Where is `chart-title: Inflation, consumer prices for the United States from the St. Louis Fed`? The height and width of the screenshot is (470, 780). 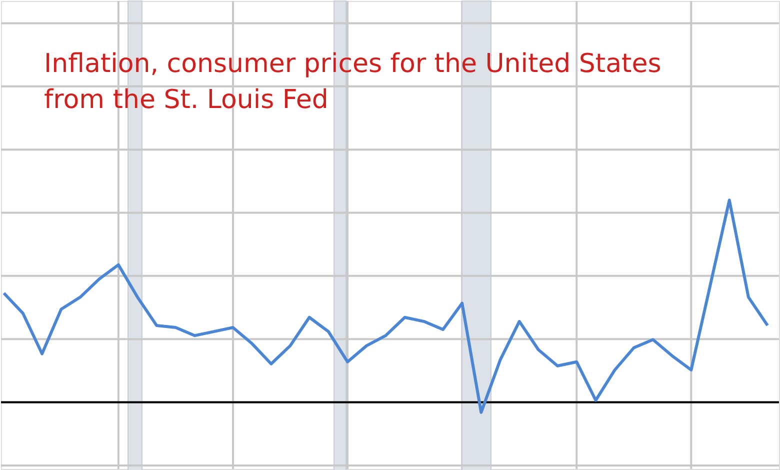
chart-title: Inflation, consumer prices for the United States from the St. Louis Fed is located at coordinates (353, 82).